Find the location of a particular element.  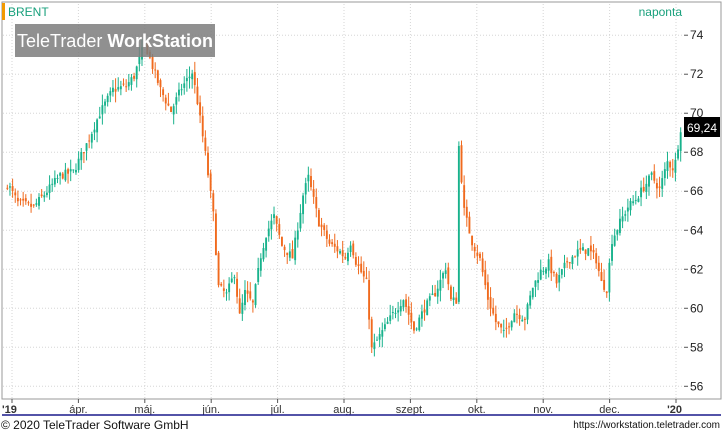

last-price-box is located at coordinates (702, 127).